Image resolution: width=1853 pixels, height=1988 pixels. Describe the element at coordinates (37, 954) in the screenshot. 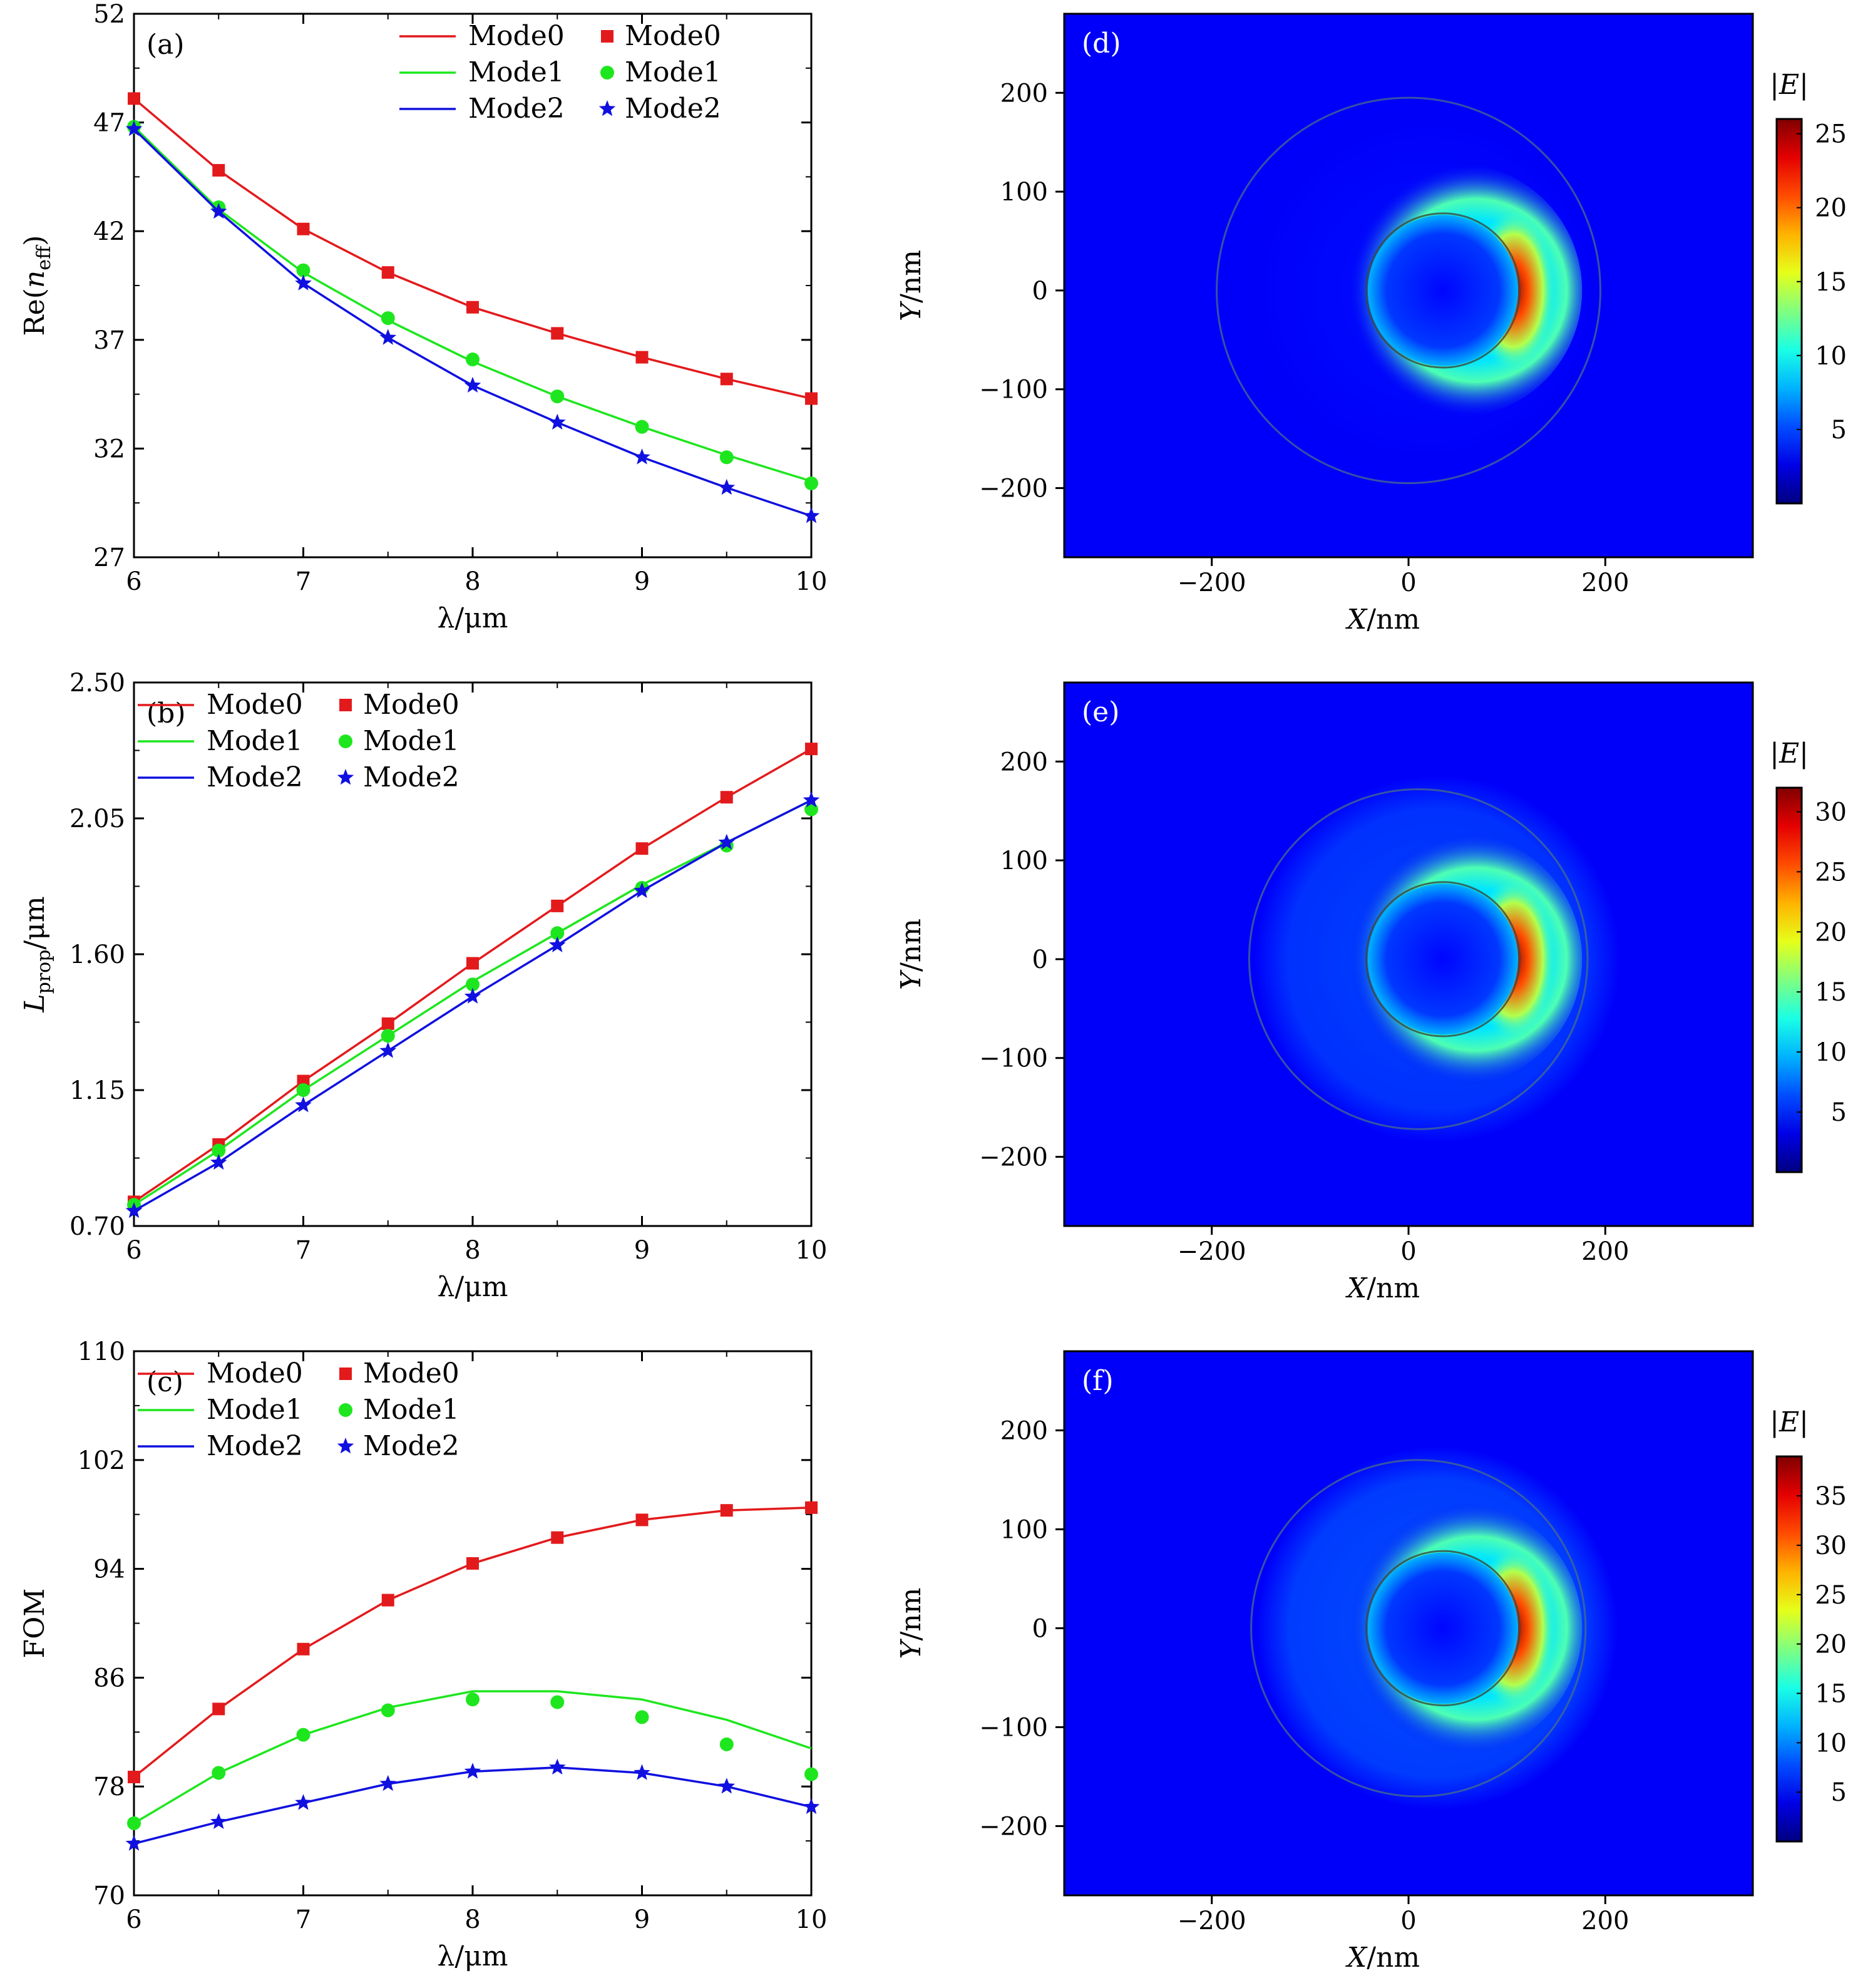

I see `y-axis-label: Lprop/μm` at that location.